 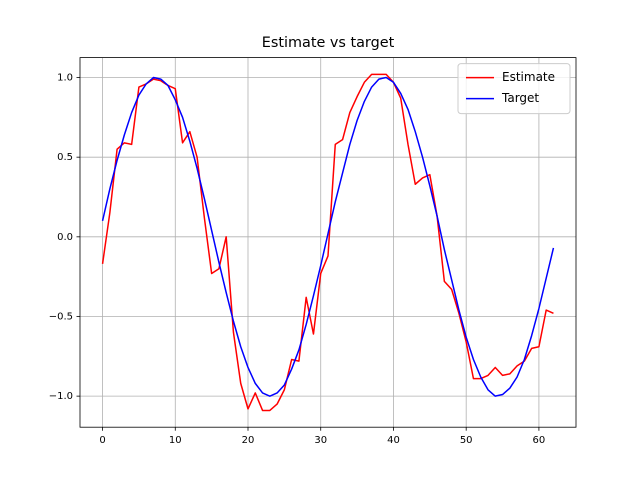 I want to click on chart-title: Estimate vs target, so click(x=328, y=43).